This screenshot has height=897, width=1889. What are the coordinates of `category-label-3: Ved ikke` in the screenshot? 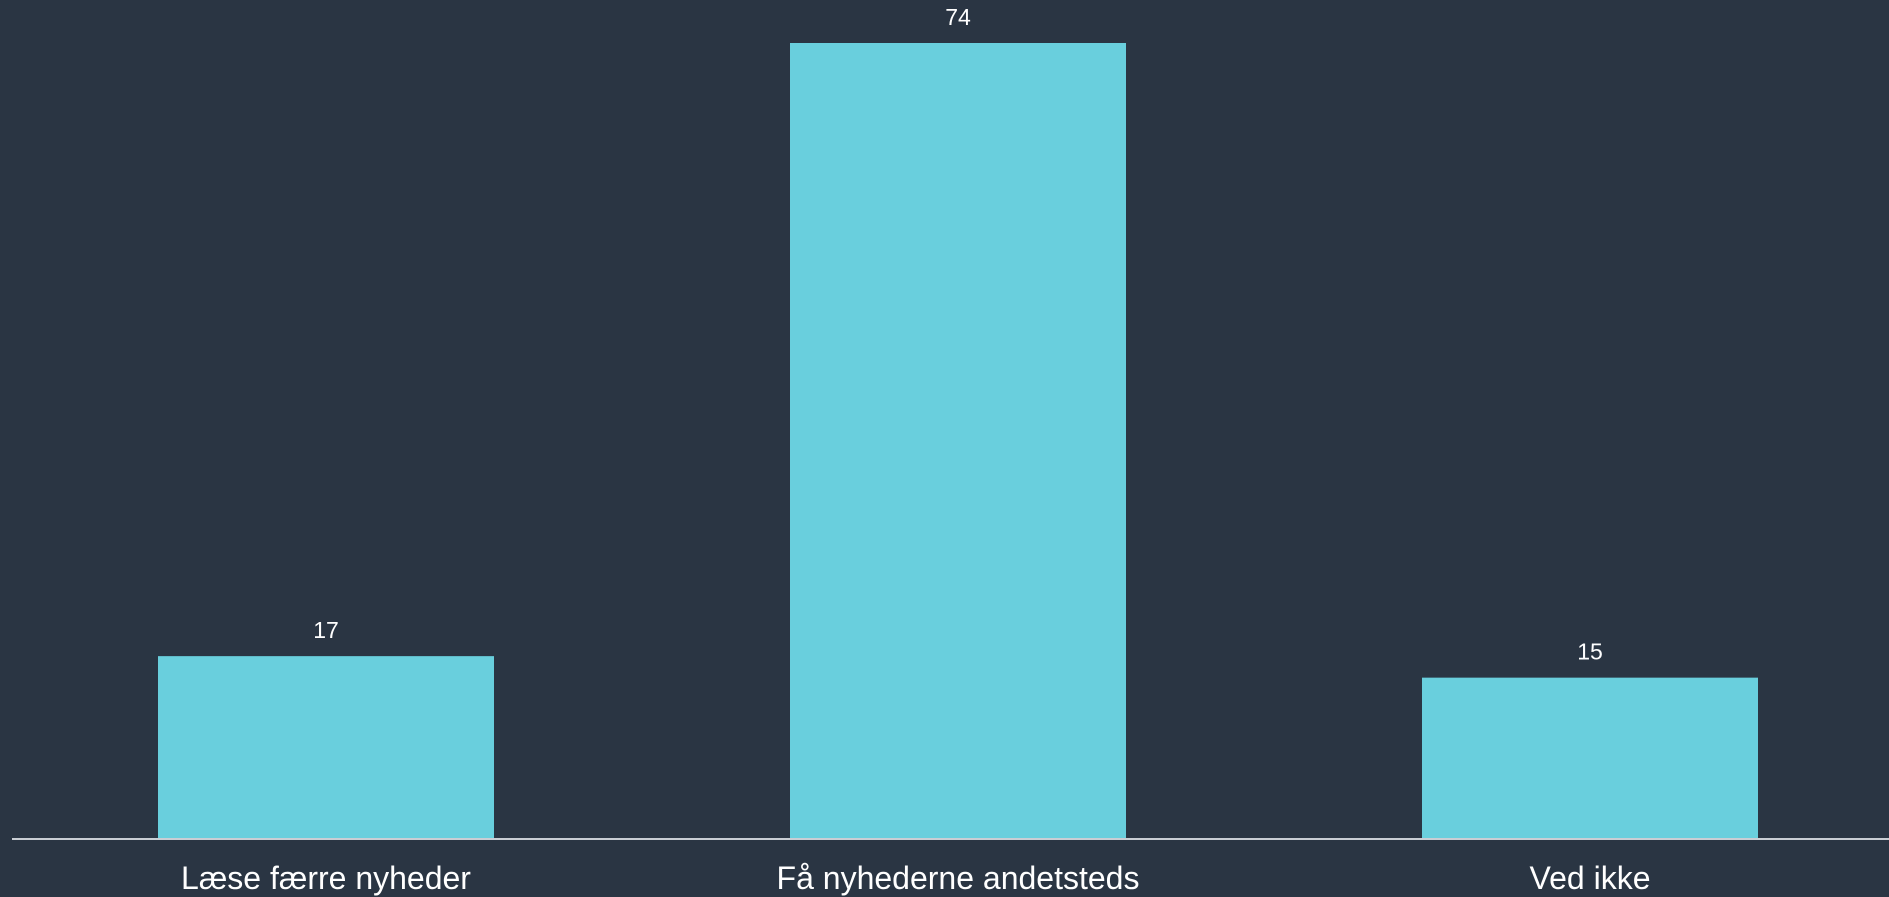 It's located at (1590, 878).